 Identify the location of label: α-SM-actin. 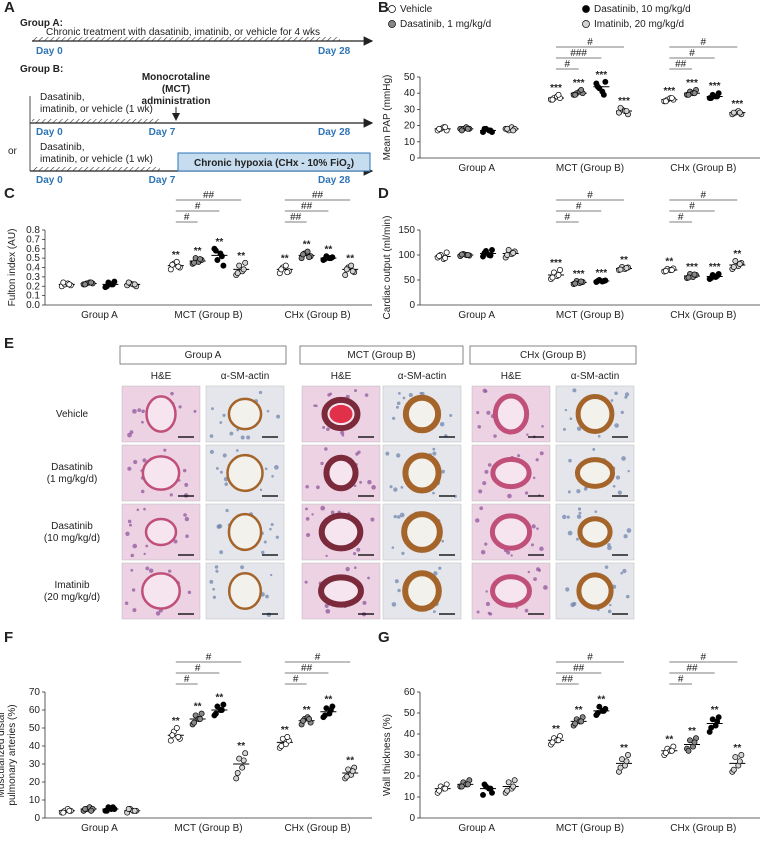
(422, 376).